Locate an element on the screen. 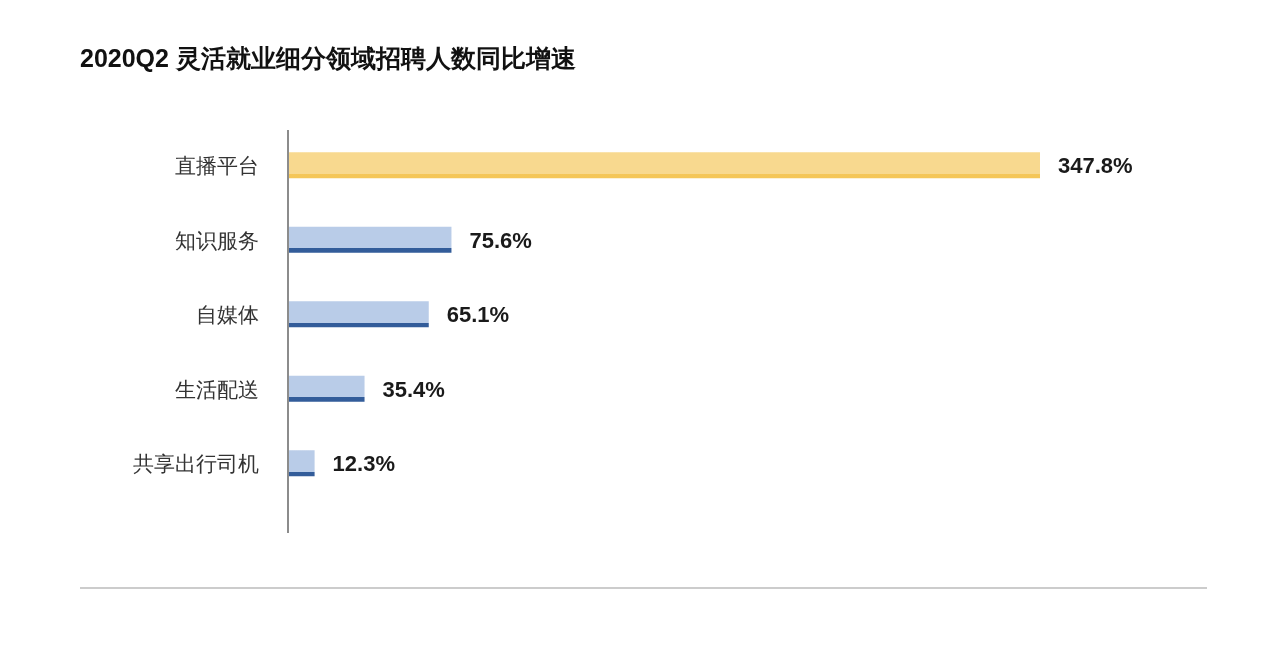 The height and width of the screenshot is (658, 1280). title: 2020Q2 灵活就业细分领域招聘人数同比增速 is located at coordinates (328, 58).